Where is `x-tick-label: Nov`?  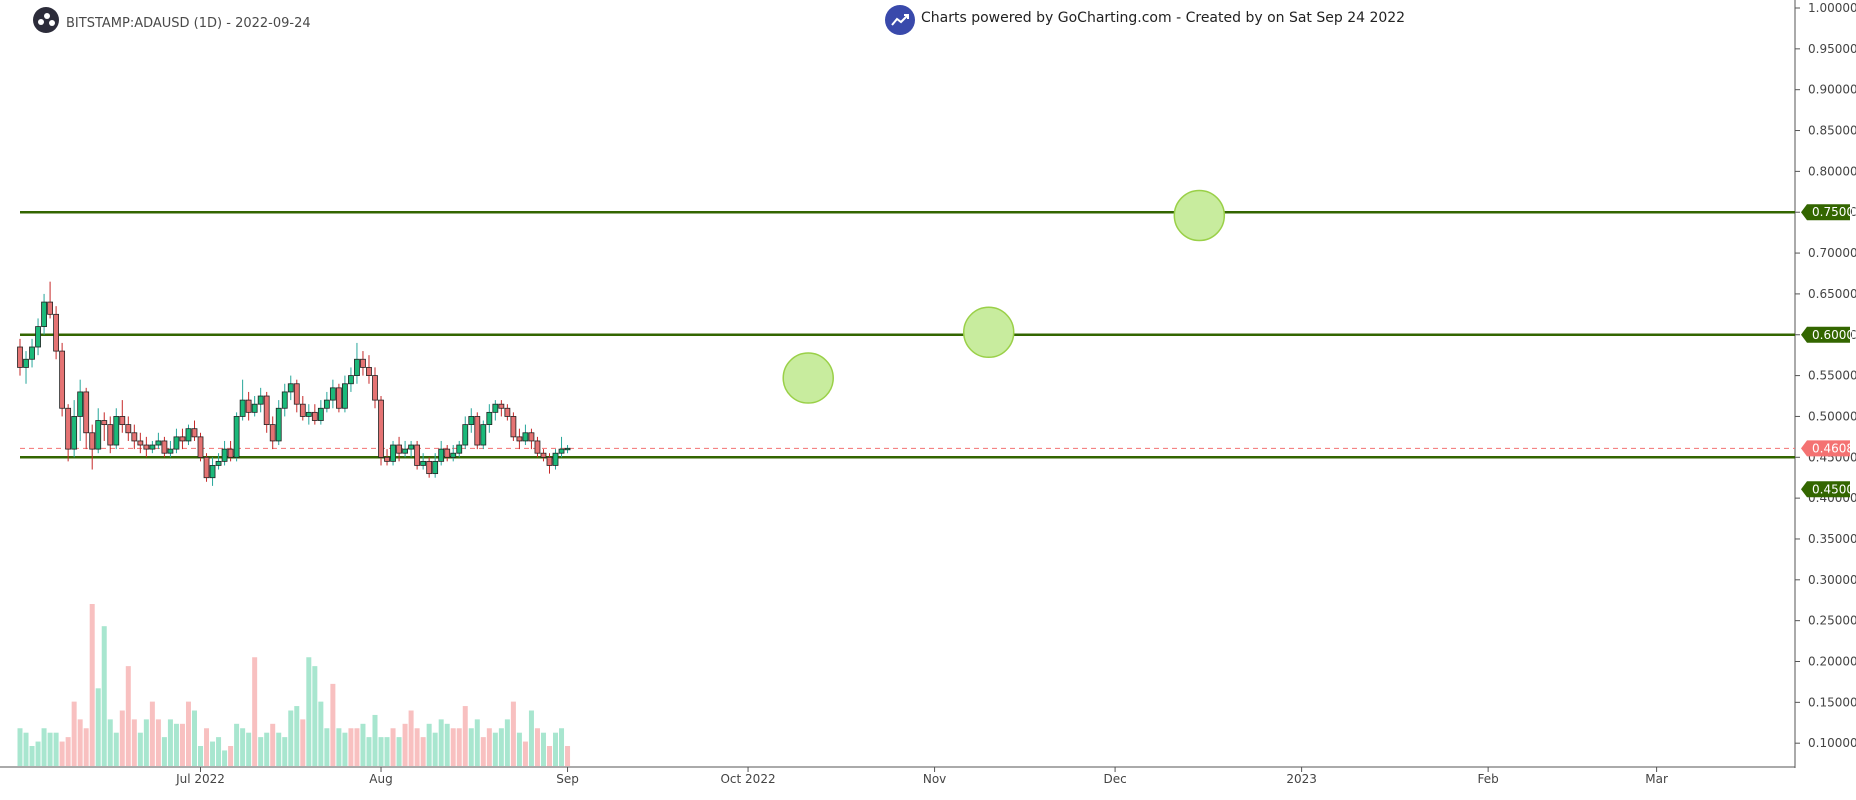 x-tick-label: Nov is located at coordinates (934, 779).